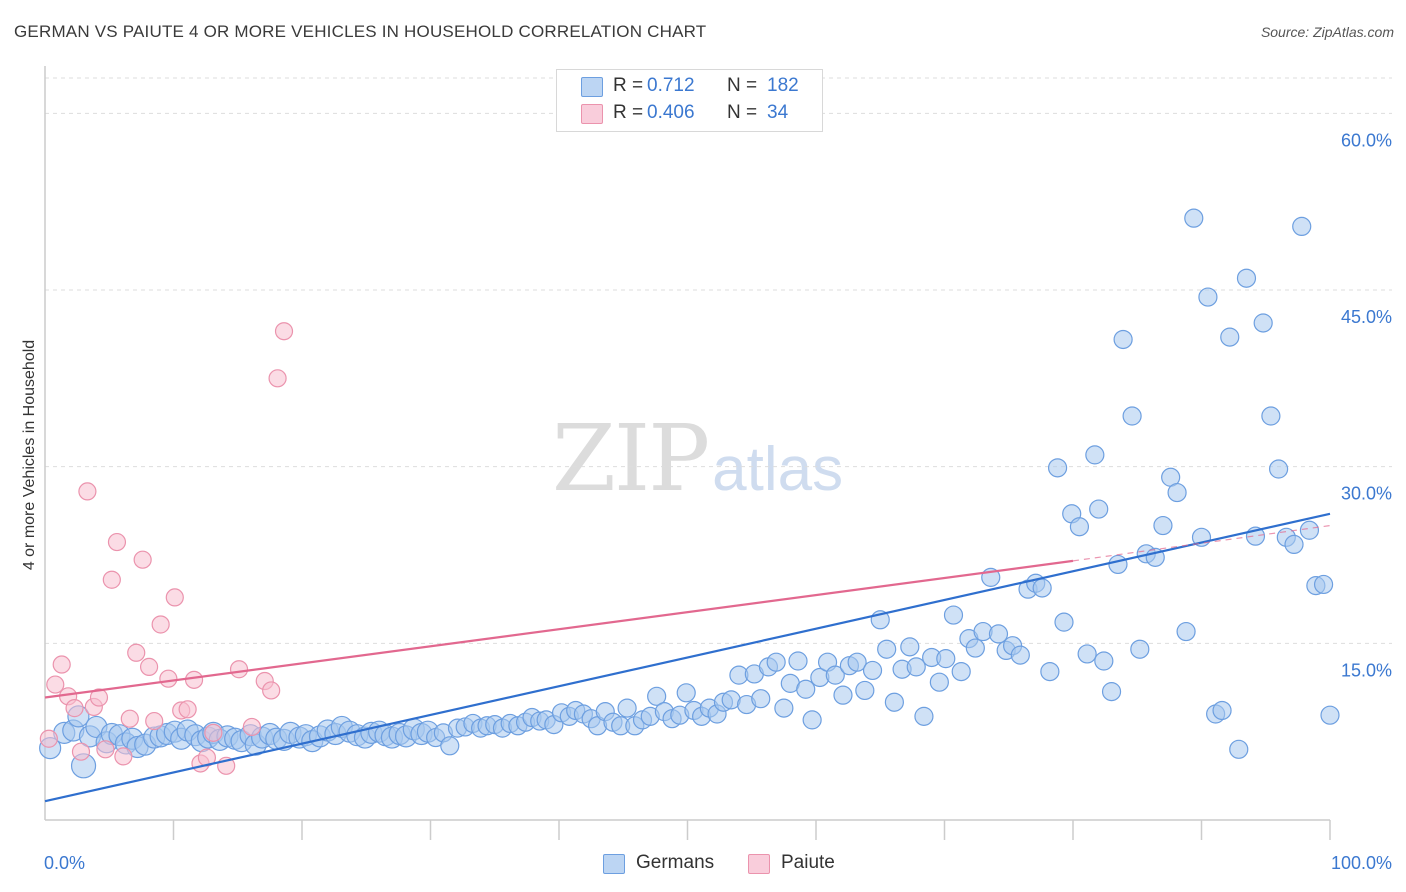 The width and height of the screenshot is (1406, 892). I want to click on watermark-atlas: atlas, so click(778, 469).